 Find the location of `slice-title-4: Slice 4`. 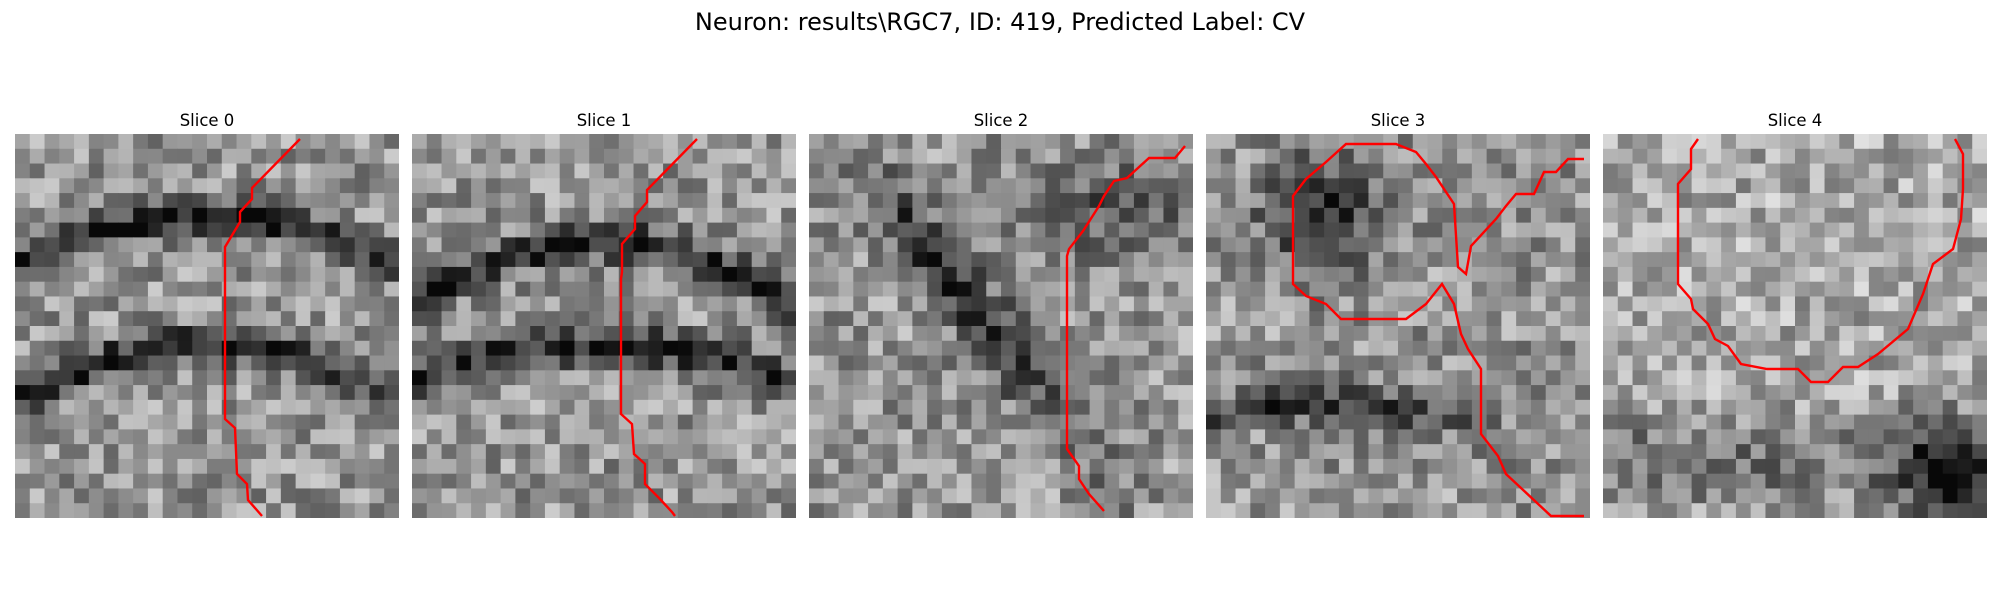

slice-title-4: Slice 4 is located at coordinates (1795, 120).